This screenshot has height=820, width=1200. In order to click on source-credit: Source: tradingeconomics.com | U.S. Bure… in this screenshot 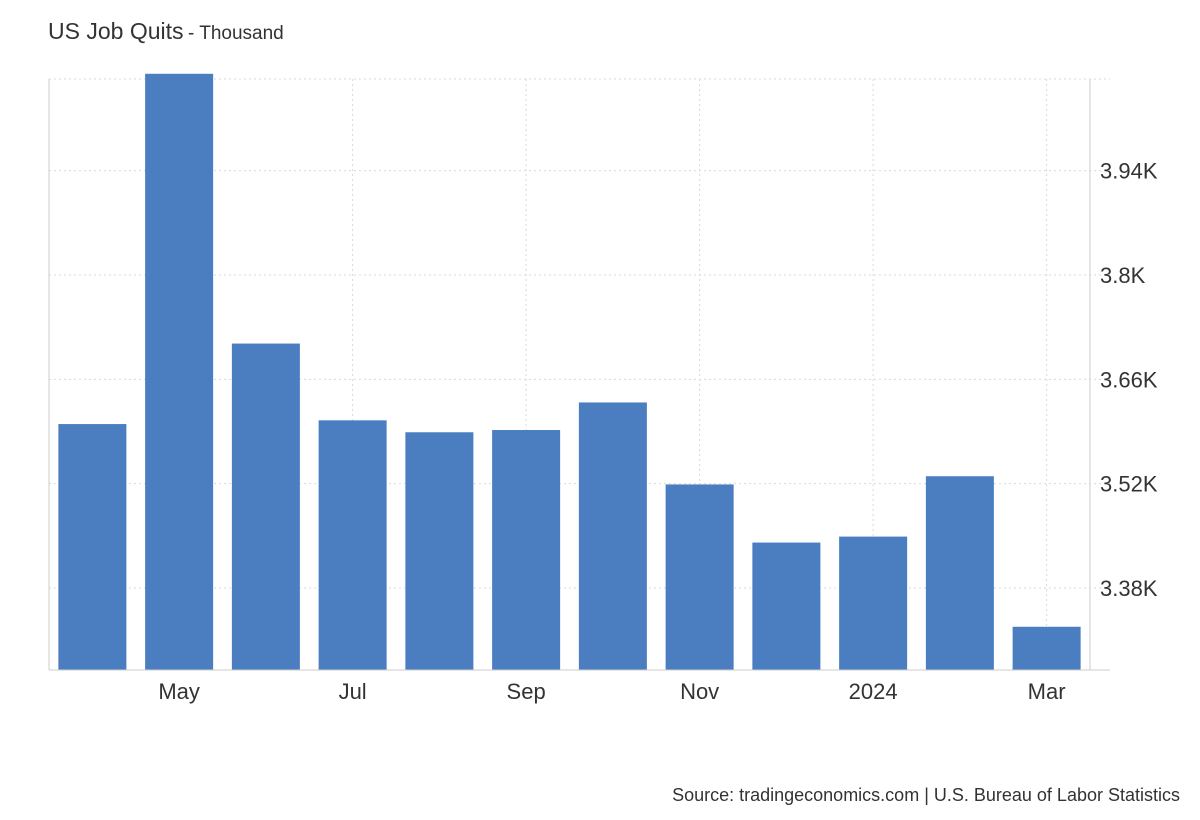, I will do `click(926, 795)`.